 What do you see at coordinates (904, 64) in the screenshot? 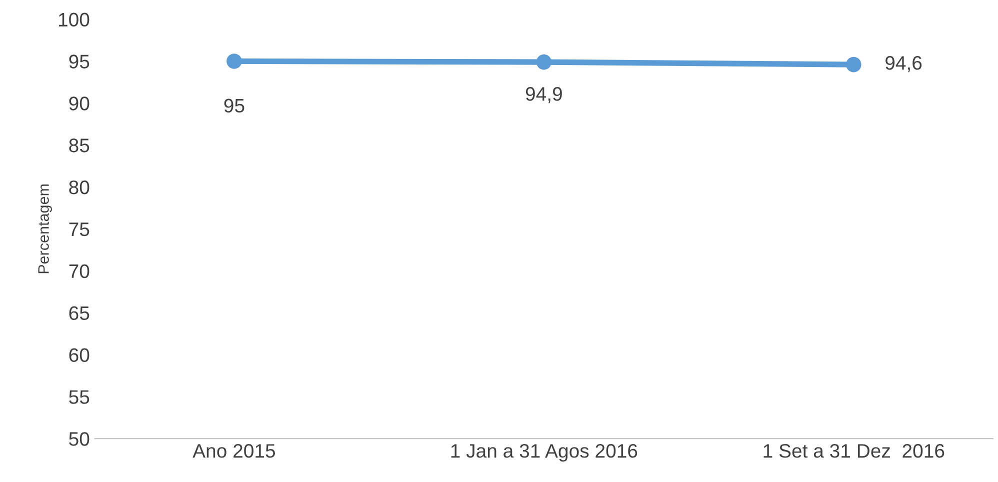
I see `data-label: 94,6` at bounding box center [904, 64].